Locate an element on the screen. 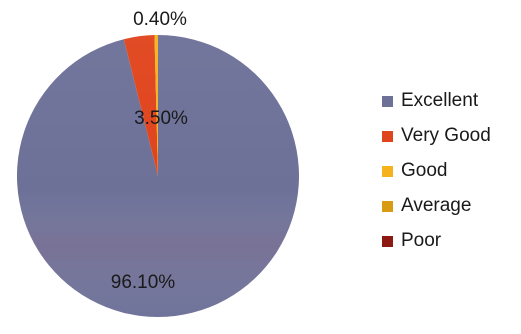 The width and height of the screenshot is (521, 334). legend-label-poor: Poor is located at coordinates (421, 240).